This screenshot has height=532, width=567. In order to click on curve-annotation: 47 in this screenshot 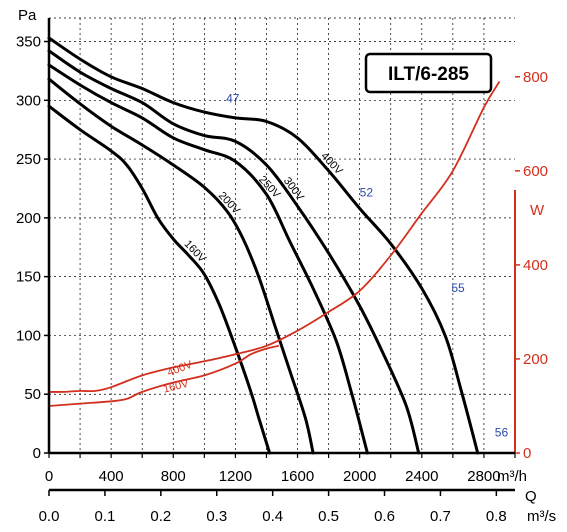, I will do `click(233, 99)`.